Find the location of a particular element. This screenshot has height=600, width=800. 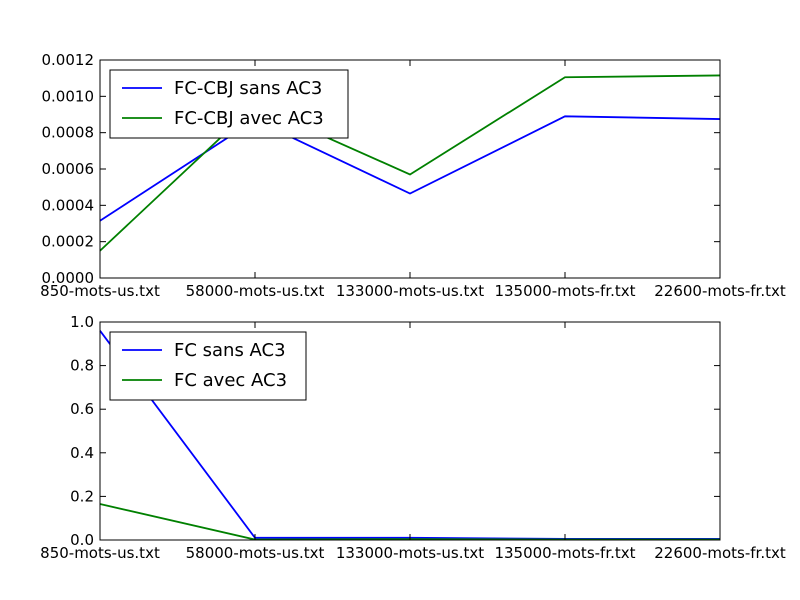

chart2-legend: FC sans AC3 FC avec AC3 is located at coordinates (208, 366).